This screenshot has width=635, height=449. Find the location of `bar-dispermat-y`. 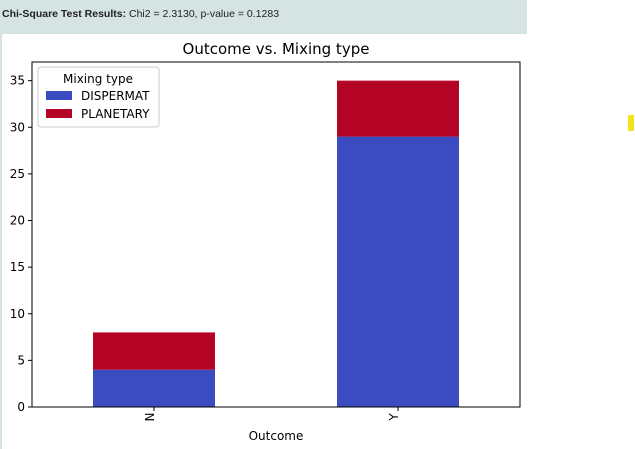

bar-dispermat-y is located at coordinates (398, 271).